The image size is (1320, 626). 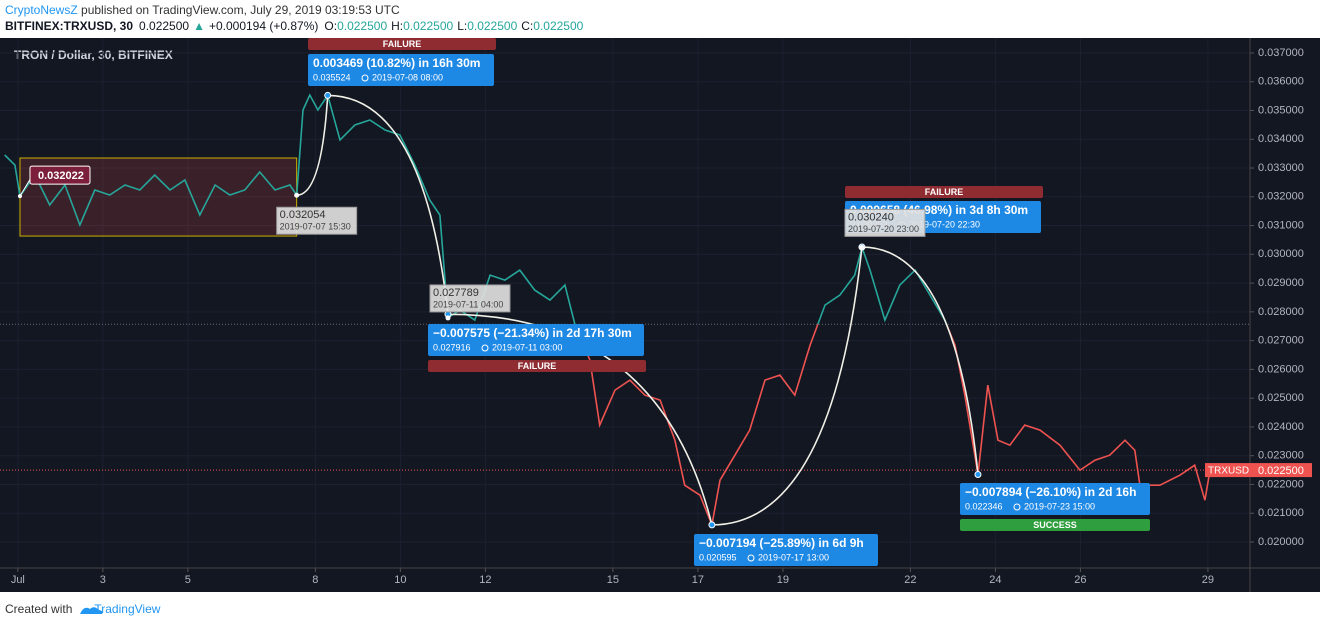 What do you see at coordinates (871, 217) in the screenshot?
I see `point-price: 0.030240` at bounding box center [871, 217].